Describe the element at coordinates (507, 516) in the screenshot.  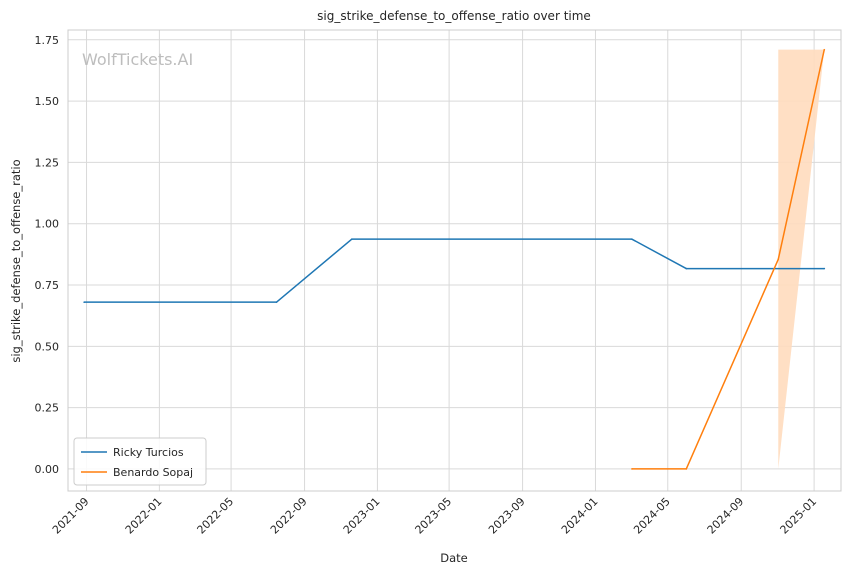
I see `x-tick-label-6: 2023-09` at that location.